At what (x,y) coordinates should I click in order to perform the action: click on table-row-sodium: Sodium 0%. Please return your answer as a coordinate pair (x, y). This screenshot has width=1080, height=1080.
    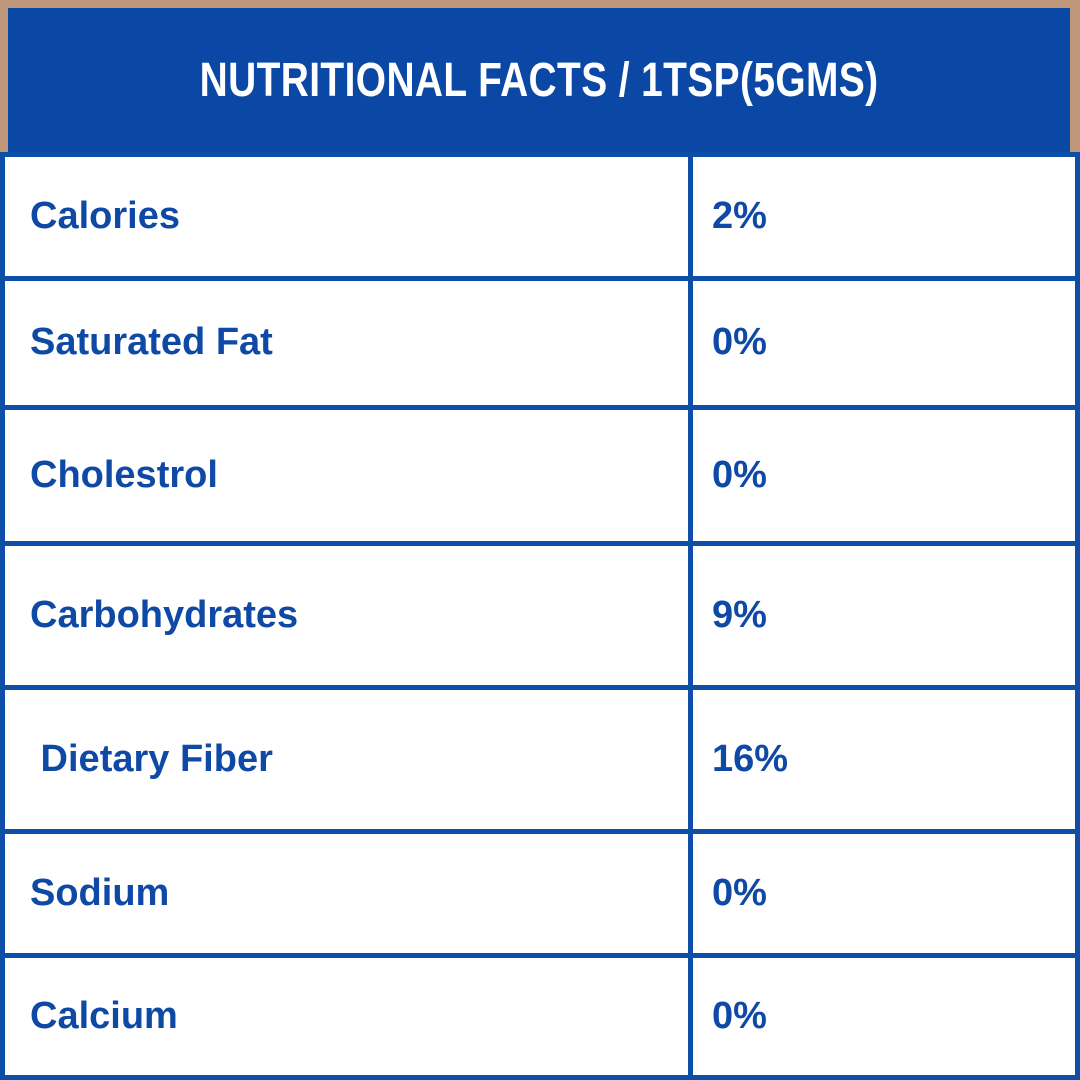
    Looking at the image, I should click on (540, 896).